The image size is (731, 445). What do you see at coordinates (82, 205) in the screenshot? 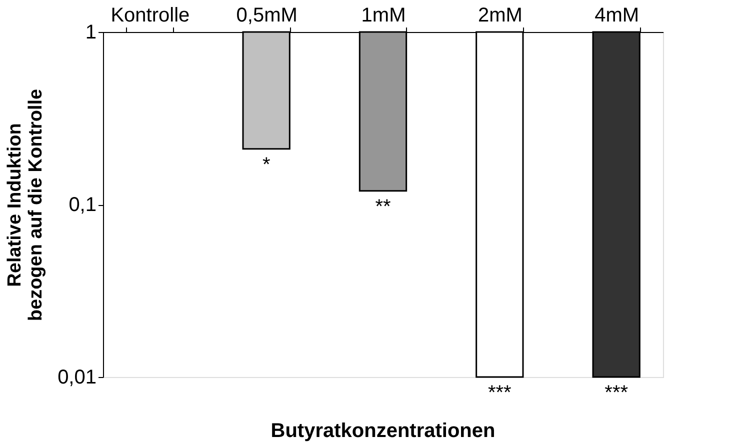
I see `y-tick-label: 0,1` at bounding box center [82, 205].